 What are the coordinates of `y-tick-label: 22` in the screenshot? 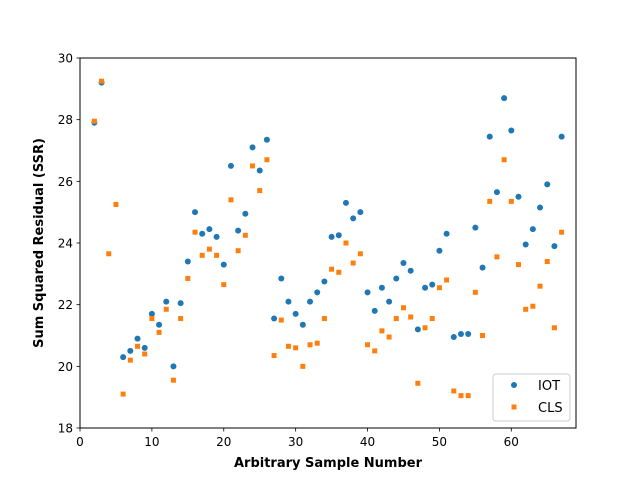 It's located at (65, 305).